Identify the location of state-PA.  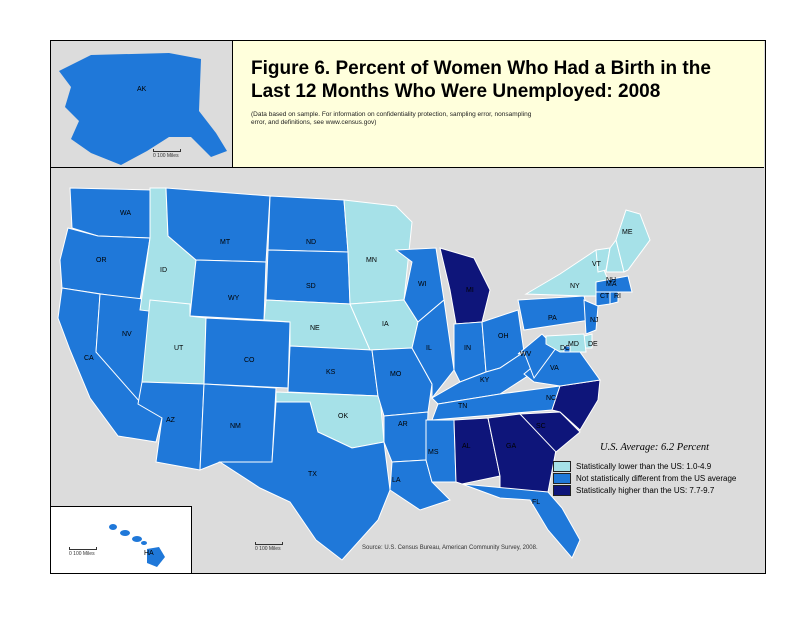
(554, 313).